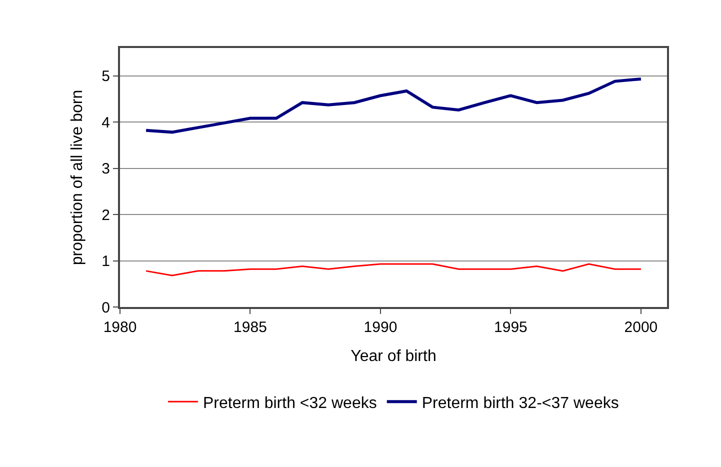 The height and width of the screenshot is (467, 721). Describe the element at coordinates (106, 169) in the screenshot. I see `y-tick-label: 3` at that location.